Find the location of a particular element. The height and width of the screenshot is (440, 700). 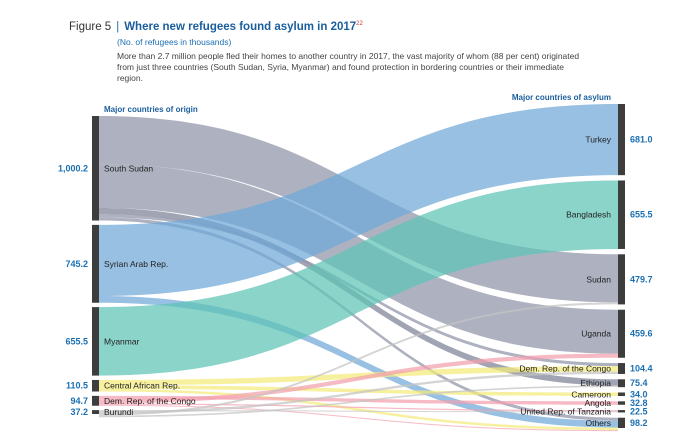

source-value-central-african-rep: 110.5 is located at coordinates (77, 386).